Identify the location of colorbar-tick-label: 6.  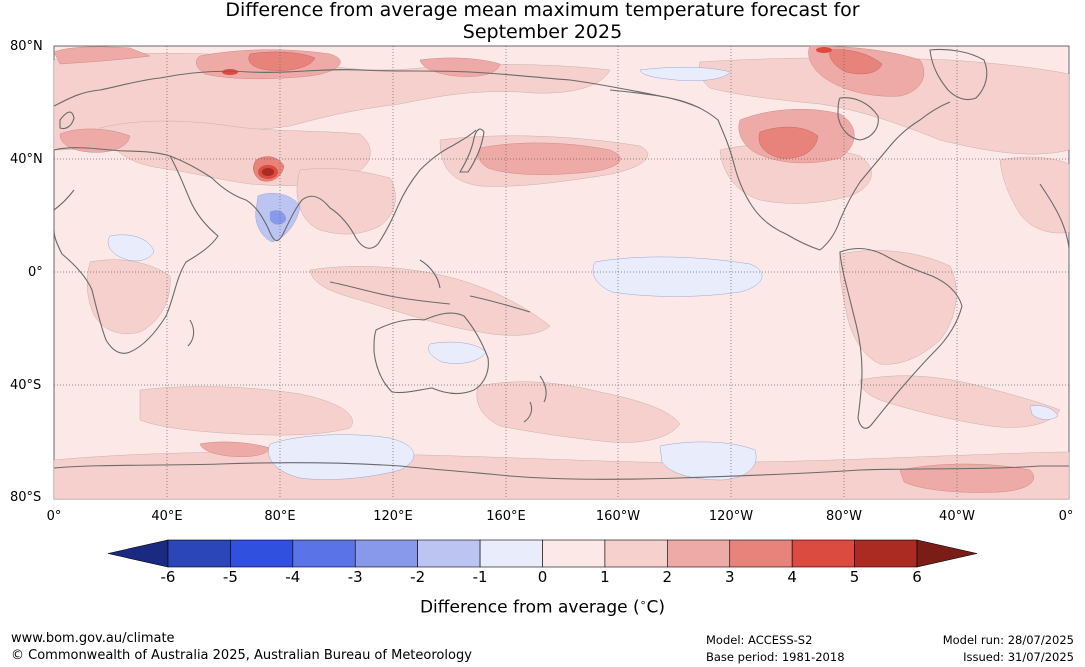
(917, 577).